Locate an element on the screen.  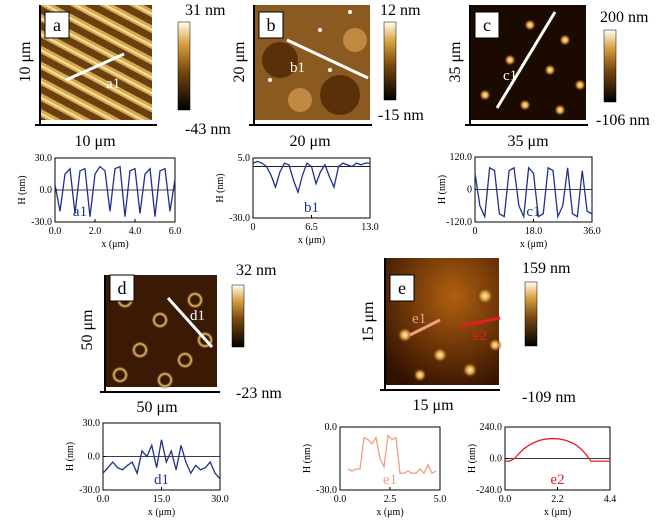
y-tick-label: 240.0 is located at coordinates (491, 427).